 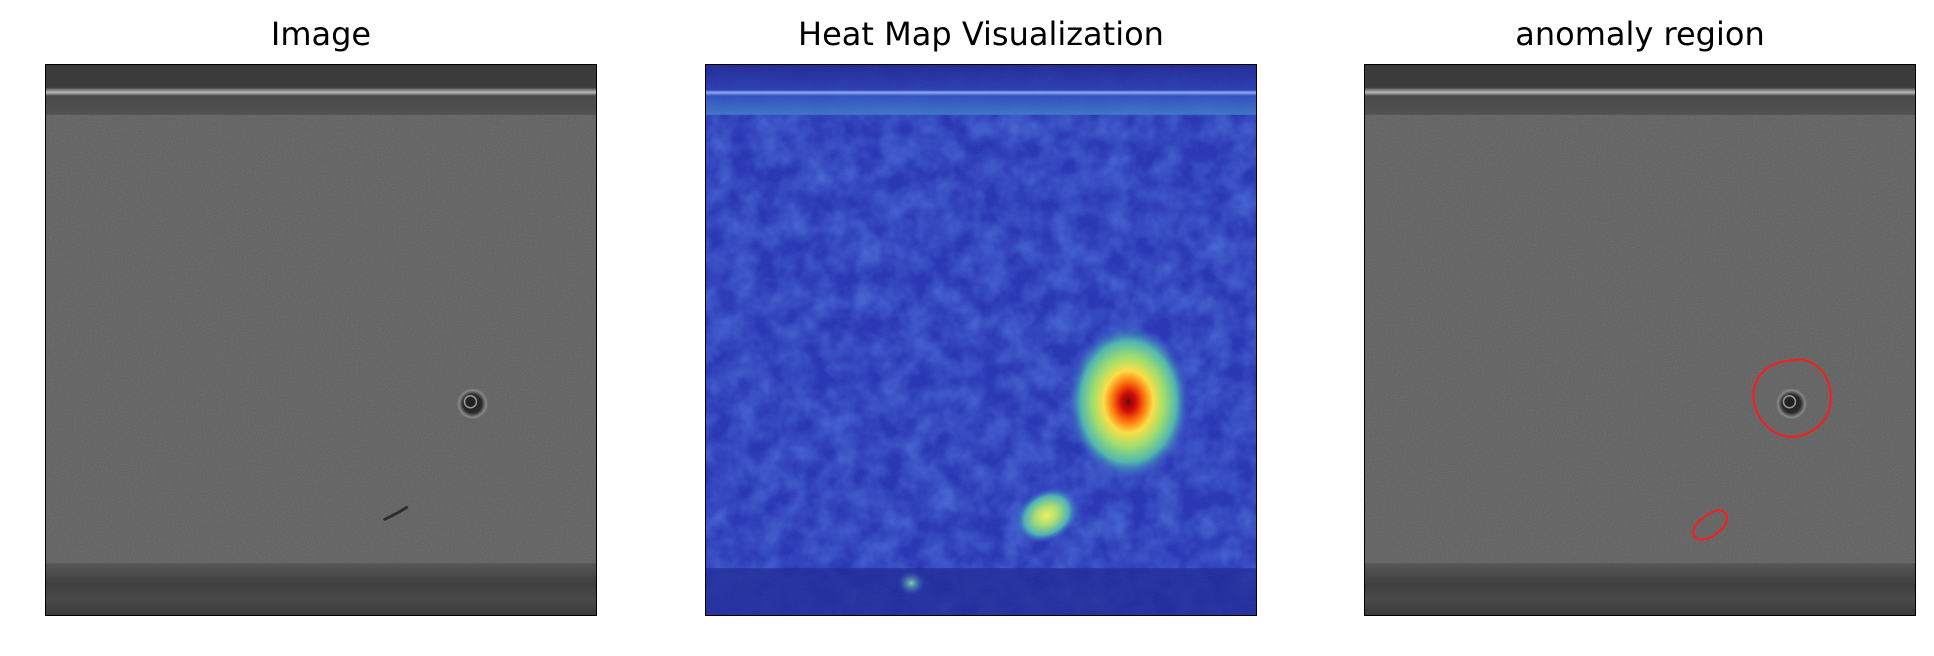 What do you see at coordinates (1640, 34) in the screenshot?
I see `panel-title-anomaly-region: anomaly region` at bounding box center [1640, 34].